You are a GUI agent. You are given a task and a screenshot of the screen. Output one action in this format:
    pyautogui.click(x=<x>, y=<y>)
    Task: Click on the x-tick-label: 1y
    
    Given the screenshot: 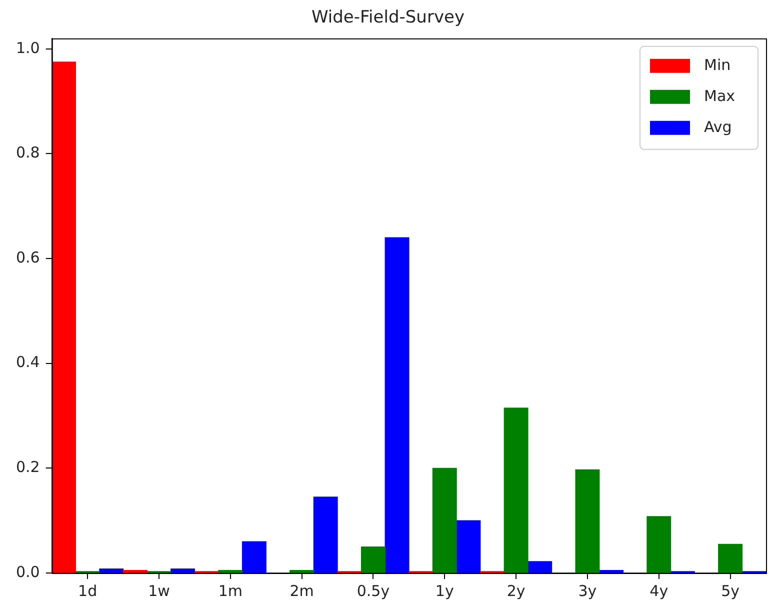 What is the action you would take?
    pyautogui.click(x=444, y=591)
    